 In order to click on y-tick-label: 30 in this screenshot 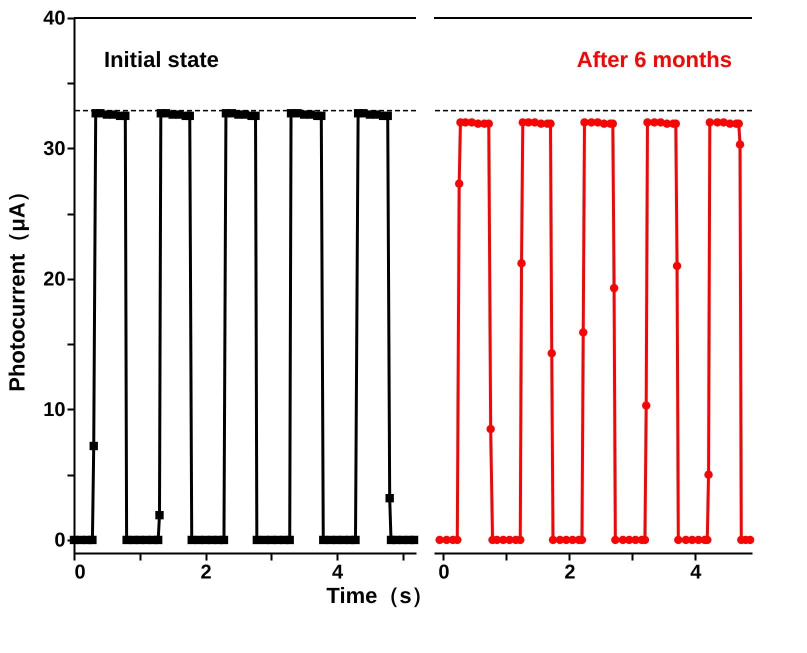, I will do `click(54, 149)`.